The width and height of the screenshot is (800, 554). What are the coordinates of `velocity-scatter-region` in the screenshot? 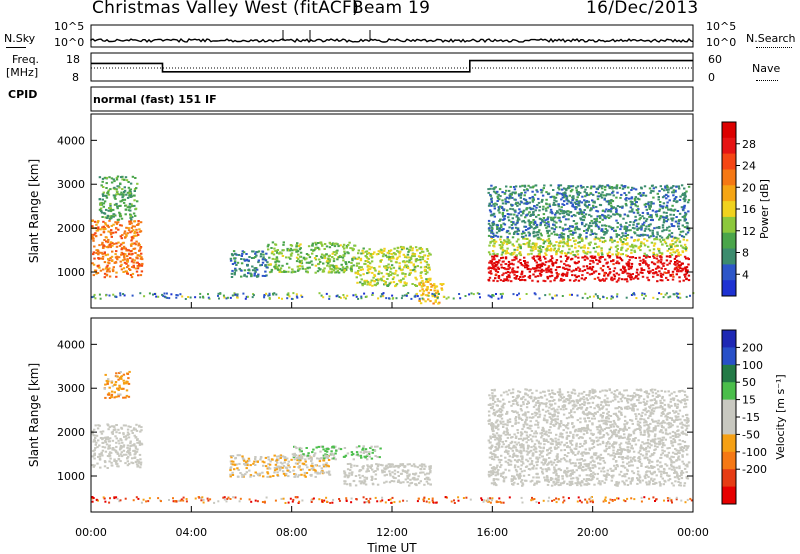 It's located at (117, 446).